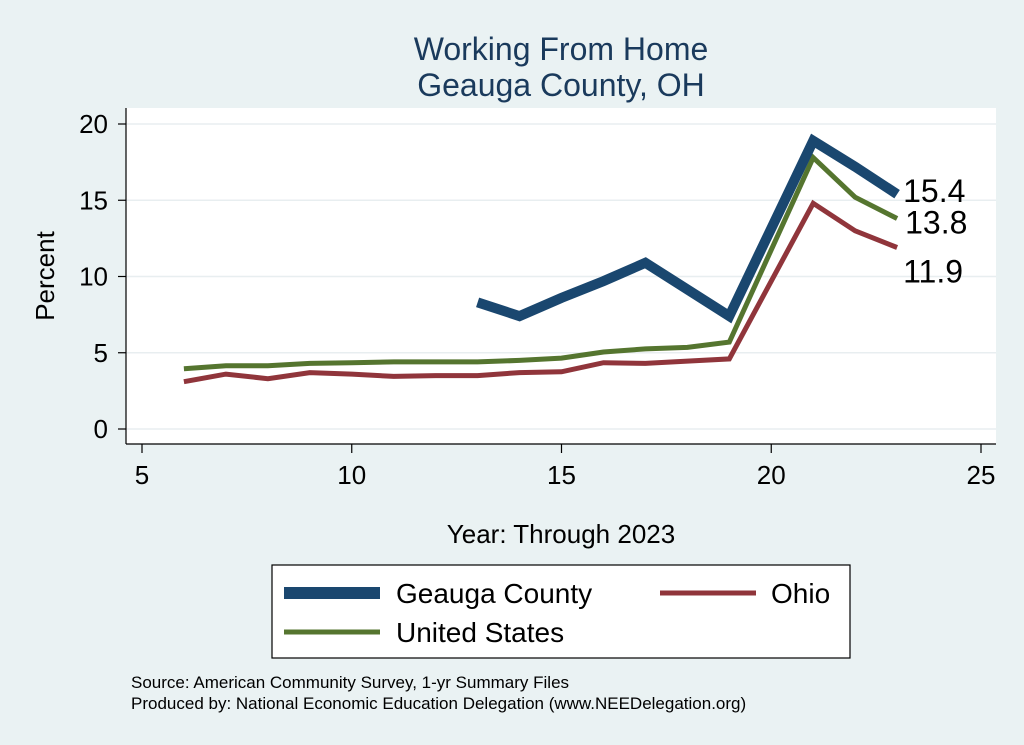  I want to click on x-tick-label-3: 20, so click(771, 475).